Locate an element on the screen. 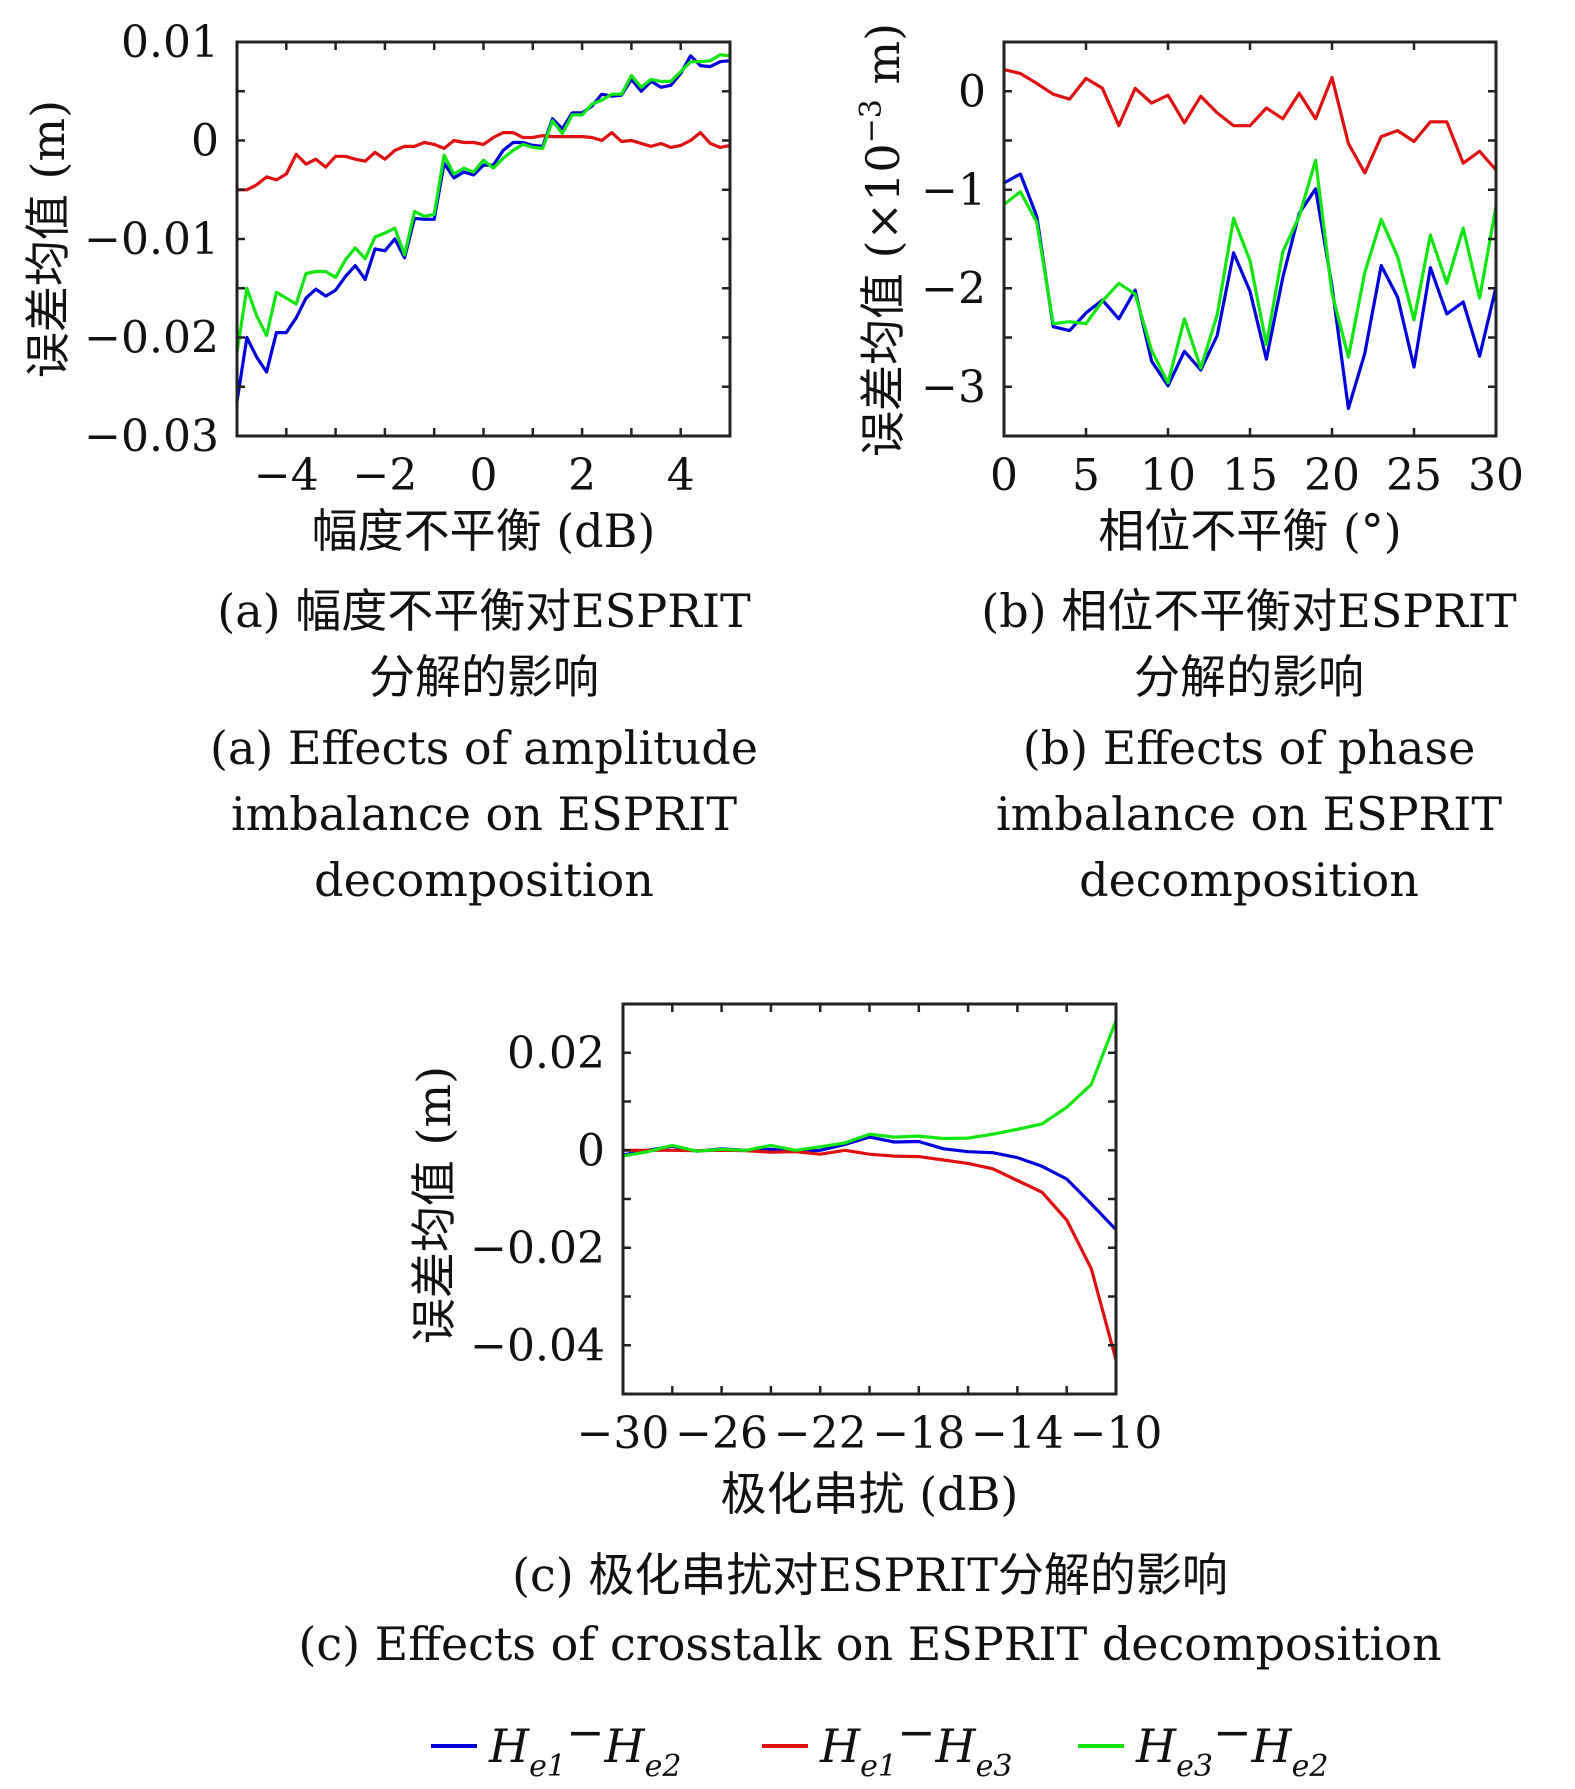 This screenshot has height=1789, width=1575. x-tick-label: −26 is located at coordinates (721, 1433).